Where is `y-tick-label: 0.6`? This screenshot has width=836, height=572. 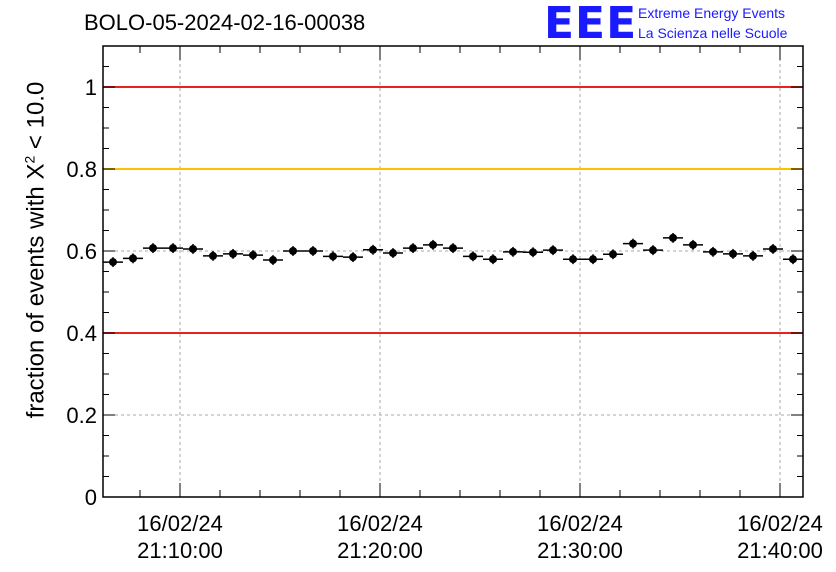
y-tick-label: 0.6 is located at coordinates (81, 251).